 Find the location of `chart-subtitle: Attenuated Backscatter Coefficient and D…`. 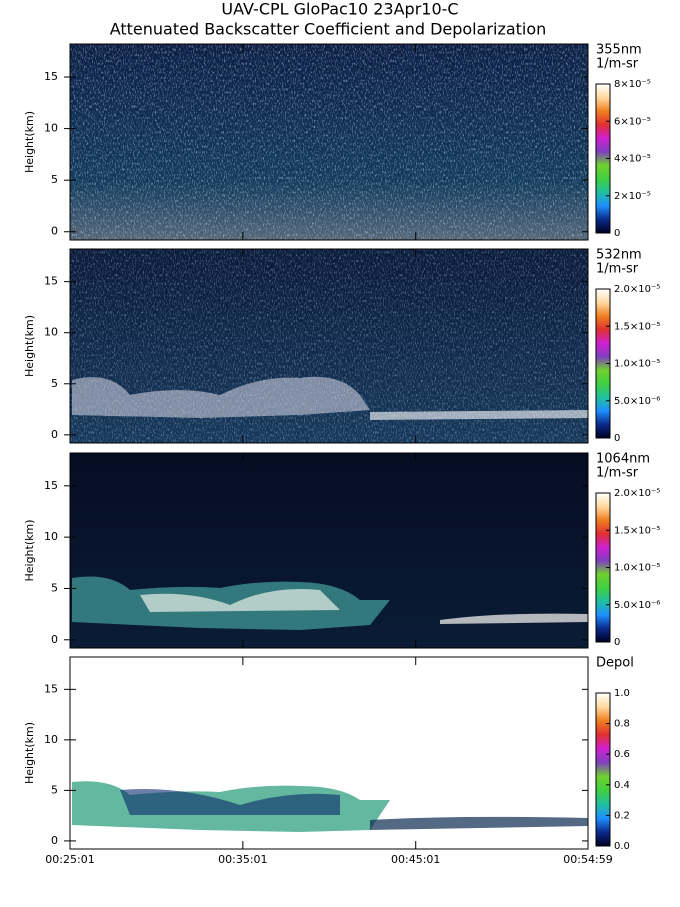

chart-subtitle: Attenuated Backscatter Coefficient and D… is located at coordinates (328, 29).